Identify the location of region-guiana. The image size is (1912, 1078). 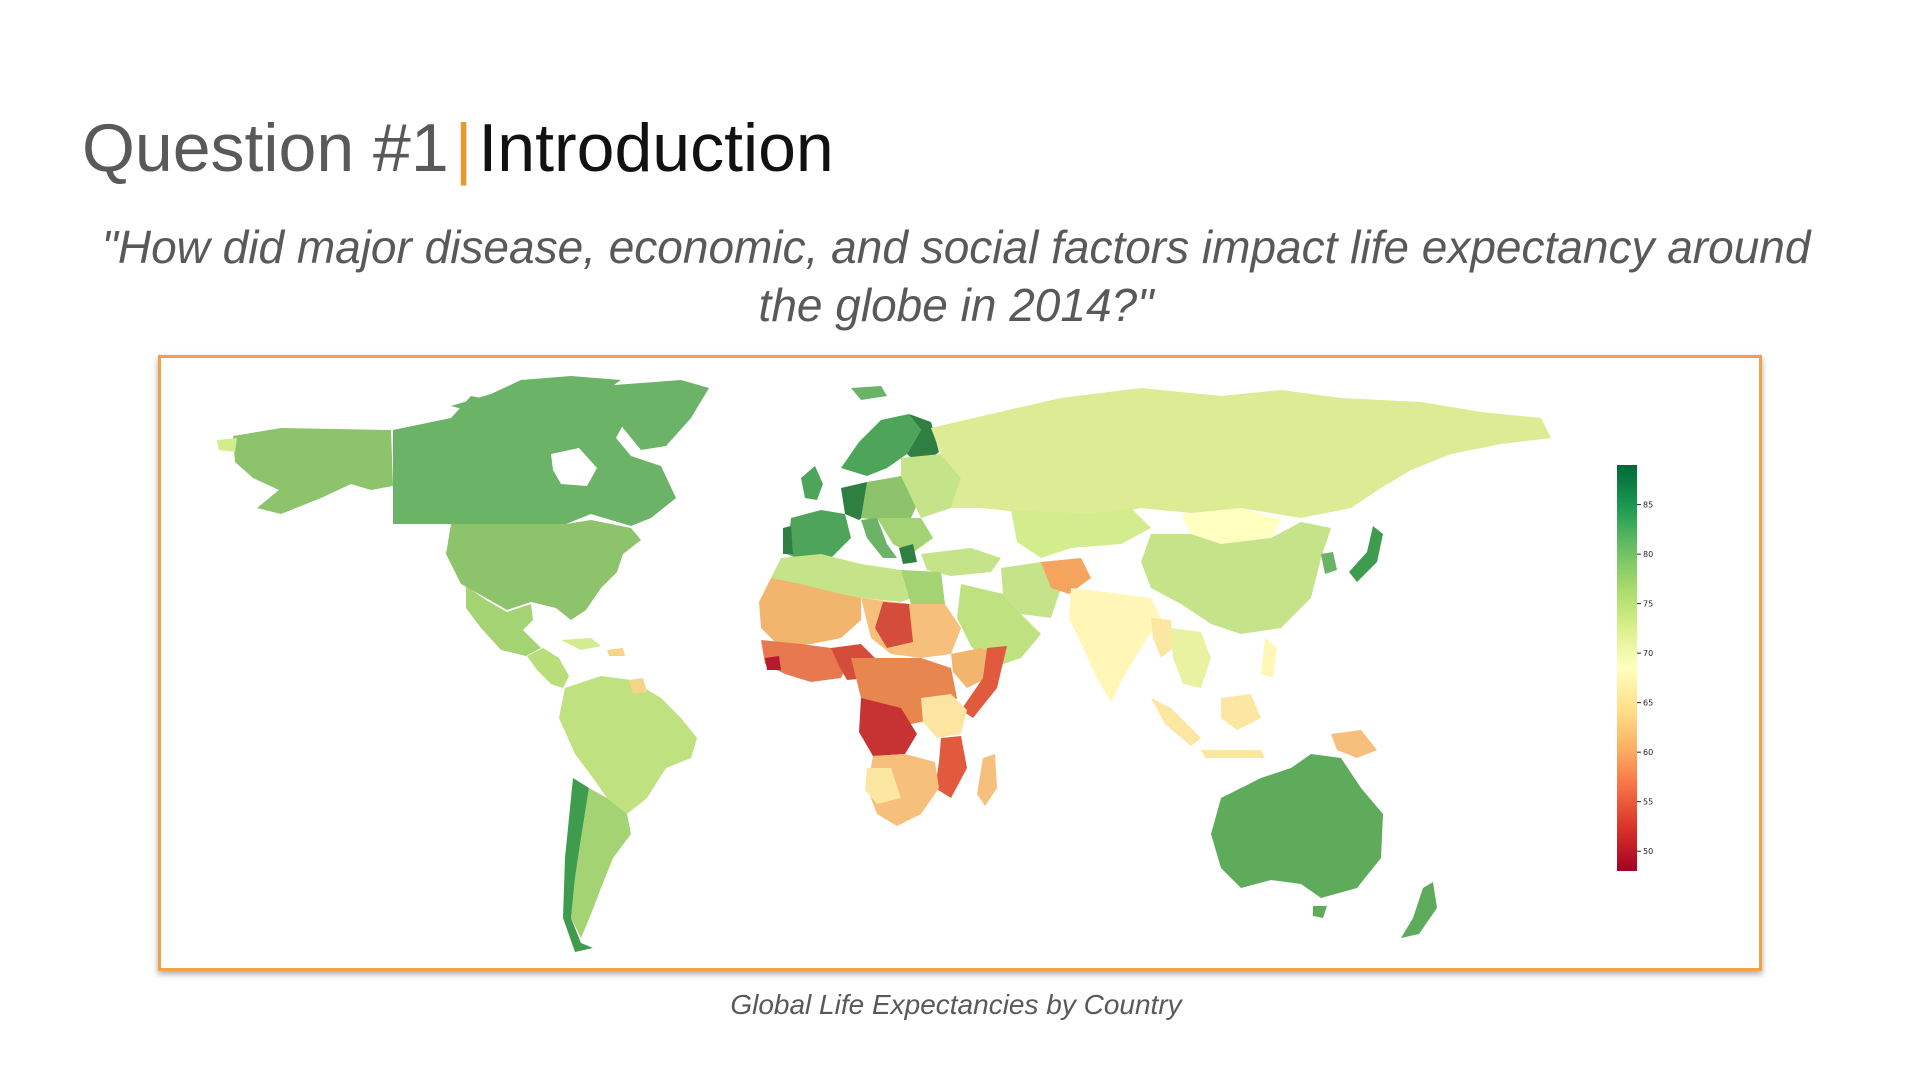
(638, 686).